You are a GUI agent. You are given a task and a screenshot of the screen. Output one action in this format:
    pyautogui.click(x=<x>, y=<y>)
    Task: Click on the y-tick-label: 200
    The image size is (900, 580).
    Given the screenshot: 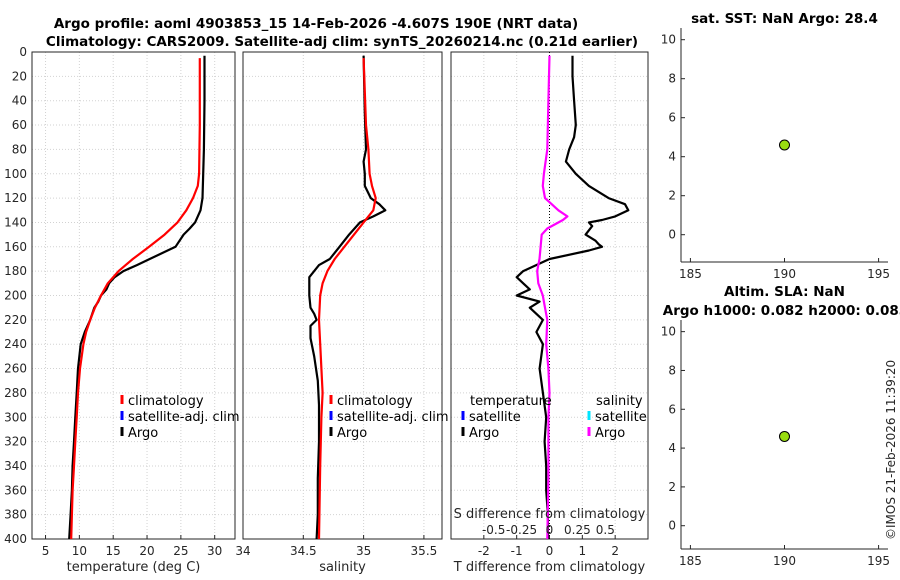 What is the action you would take?
    pyautogui.click(x=15, y=296)
    